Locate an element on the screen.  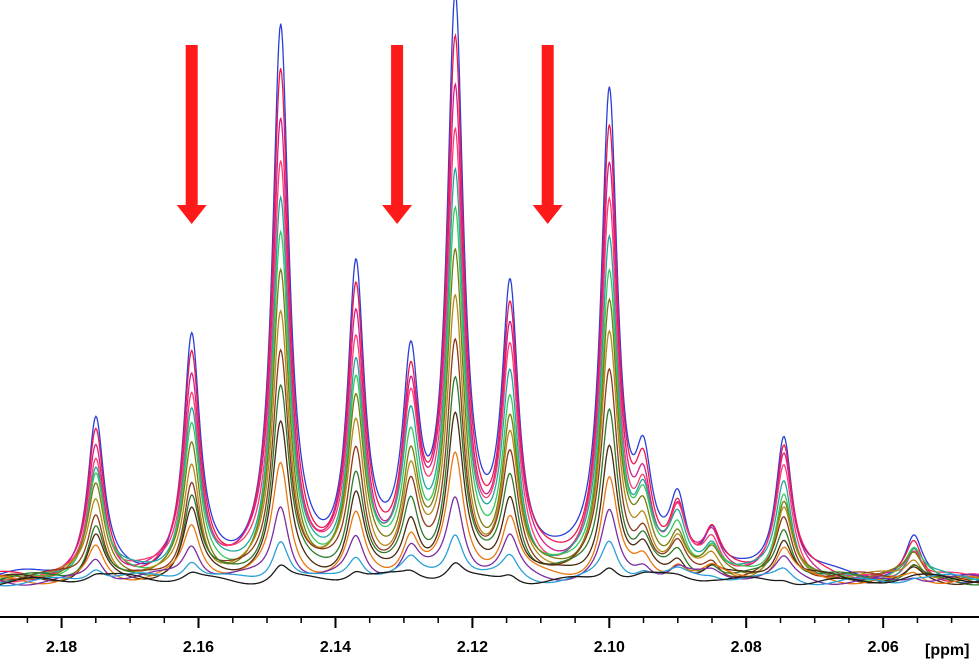
x-tick-label: 2.12 is located at coordinates (472, 647).